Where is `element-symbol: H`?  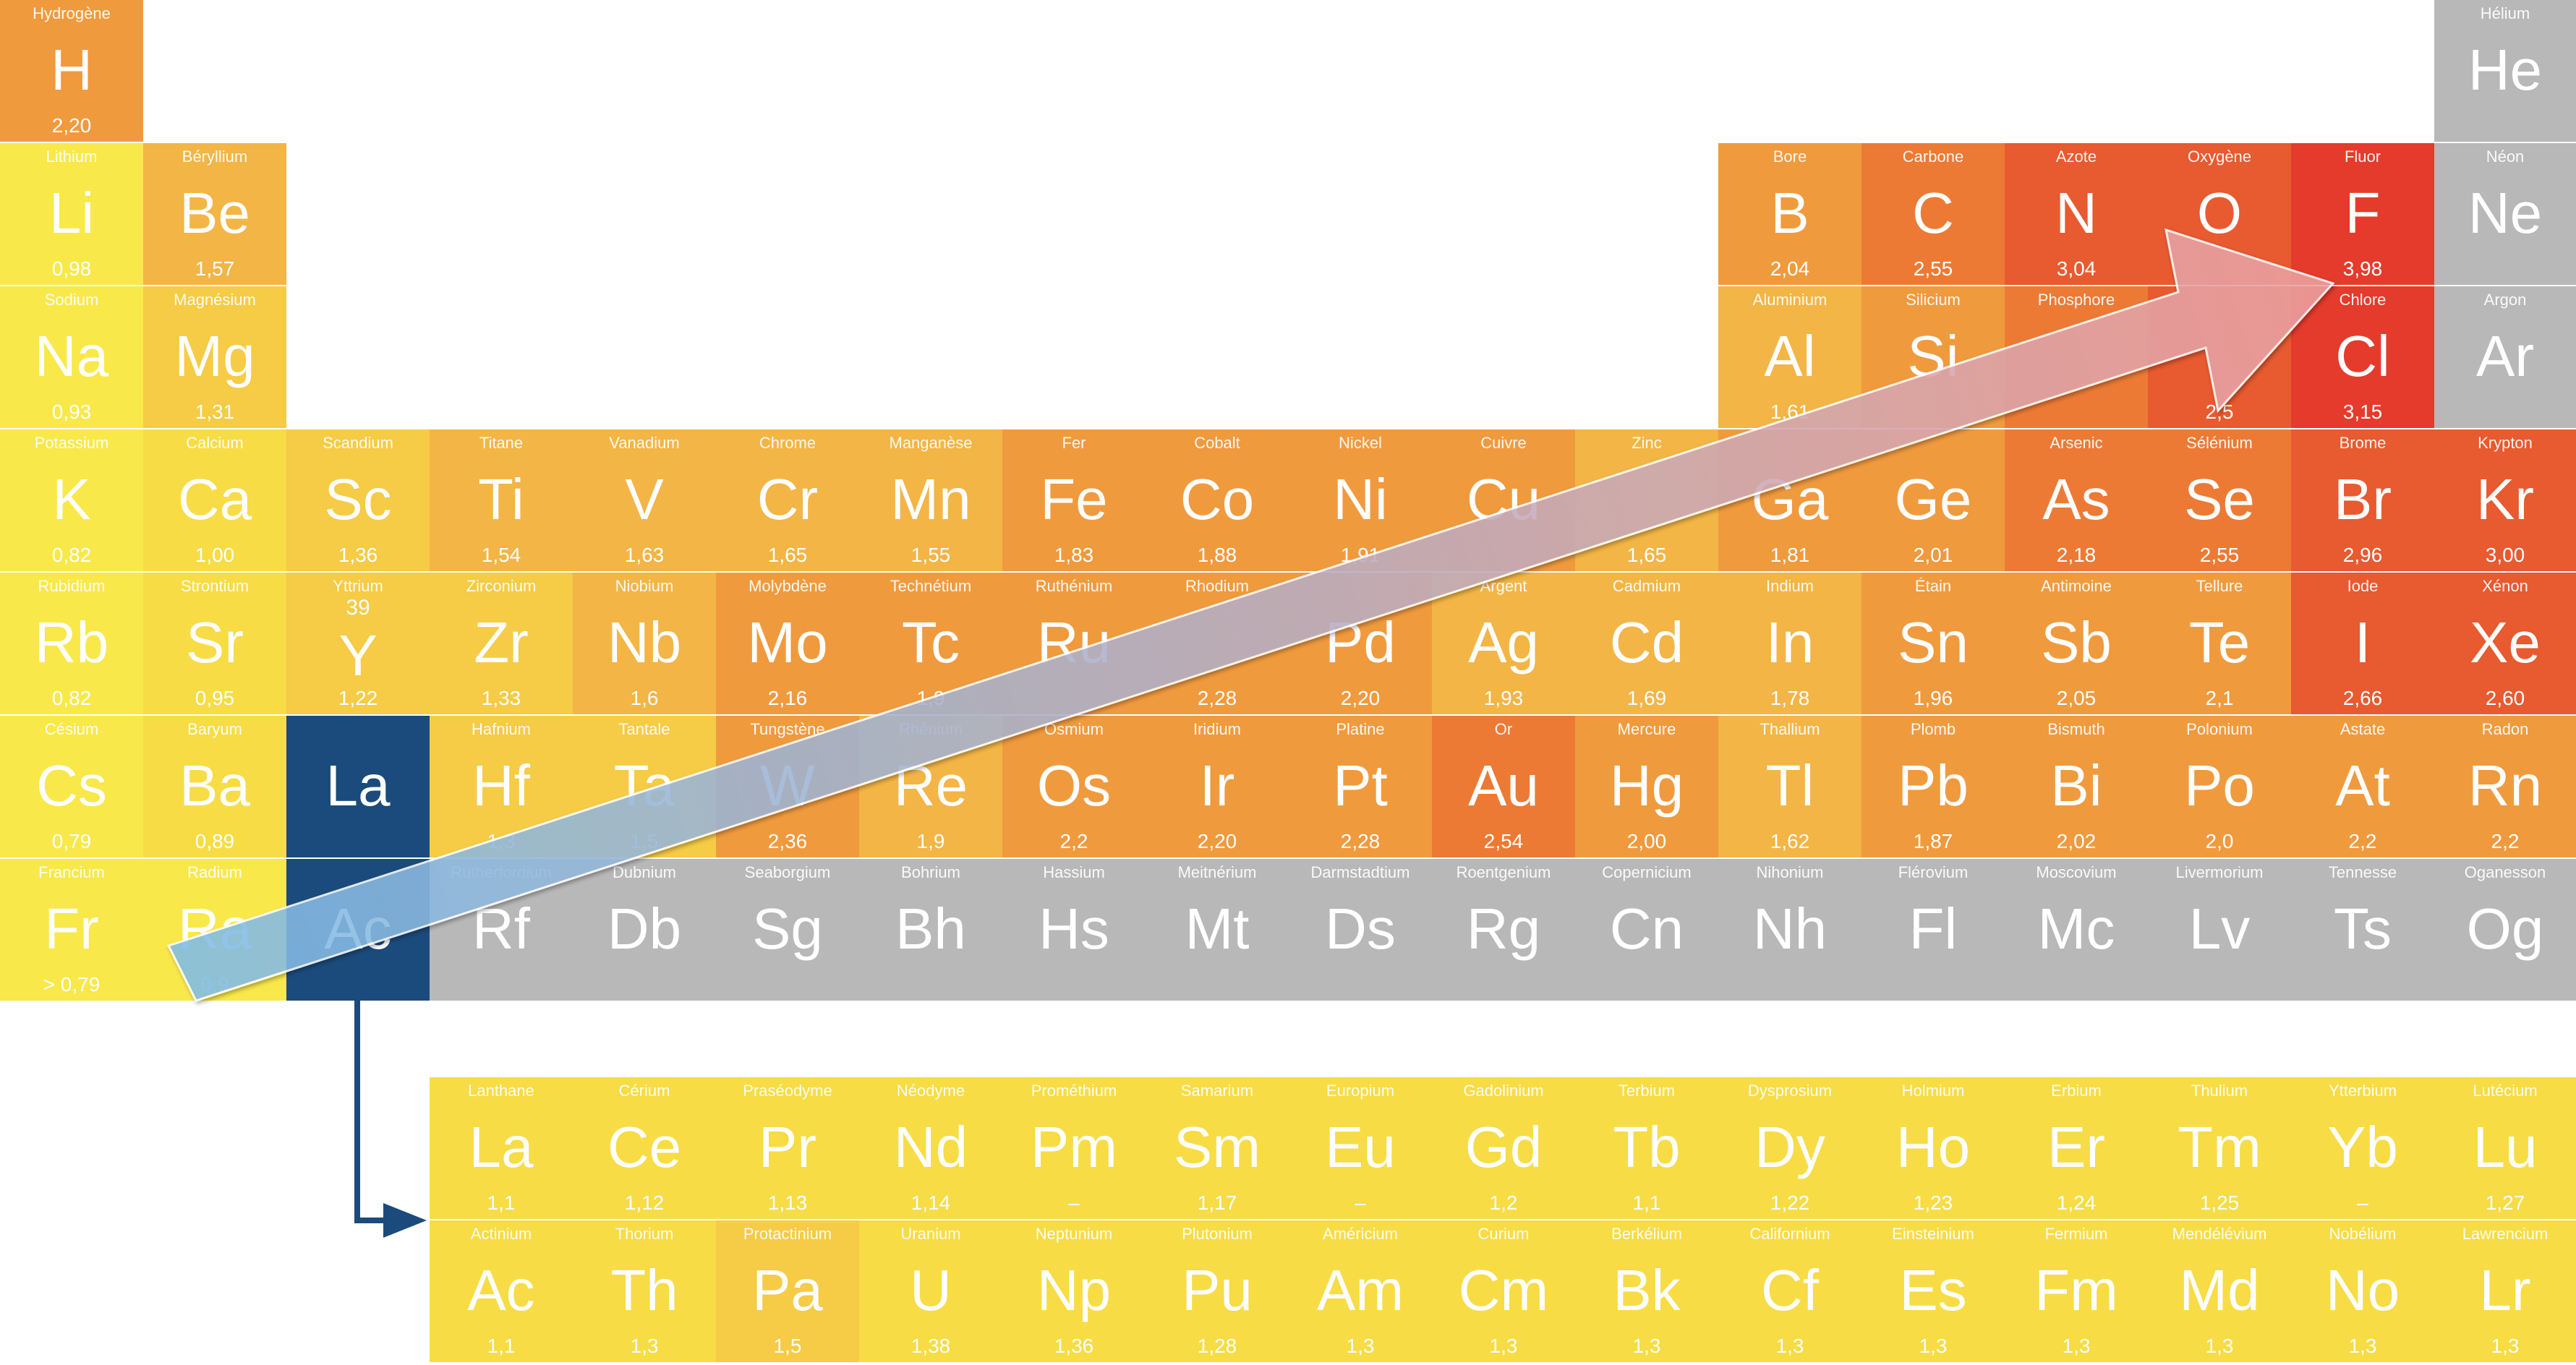
element-symbol: H is located at coordinates (72, 70).